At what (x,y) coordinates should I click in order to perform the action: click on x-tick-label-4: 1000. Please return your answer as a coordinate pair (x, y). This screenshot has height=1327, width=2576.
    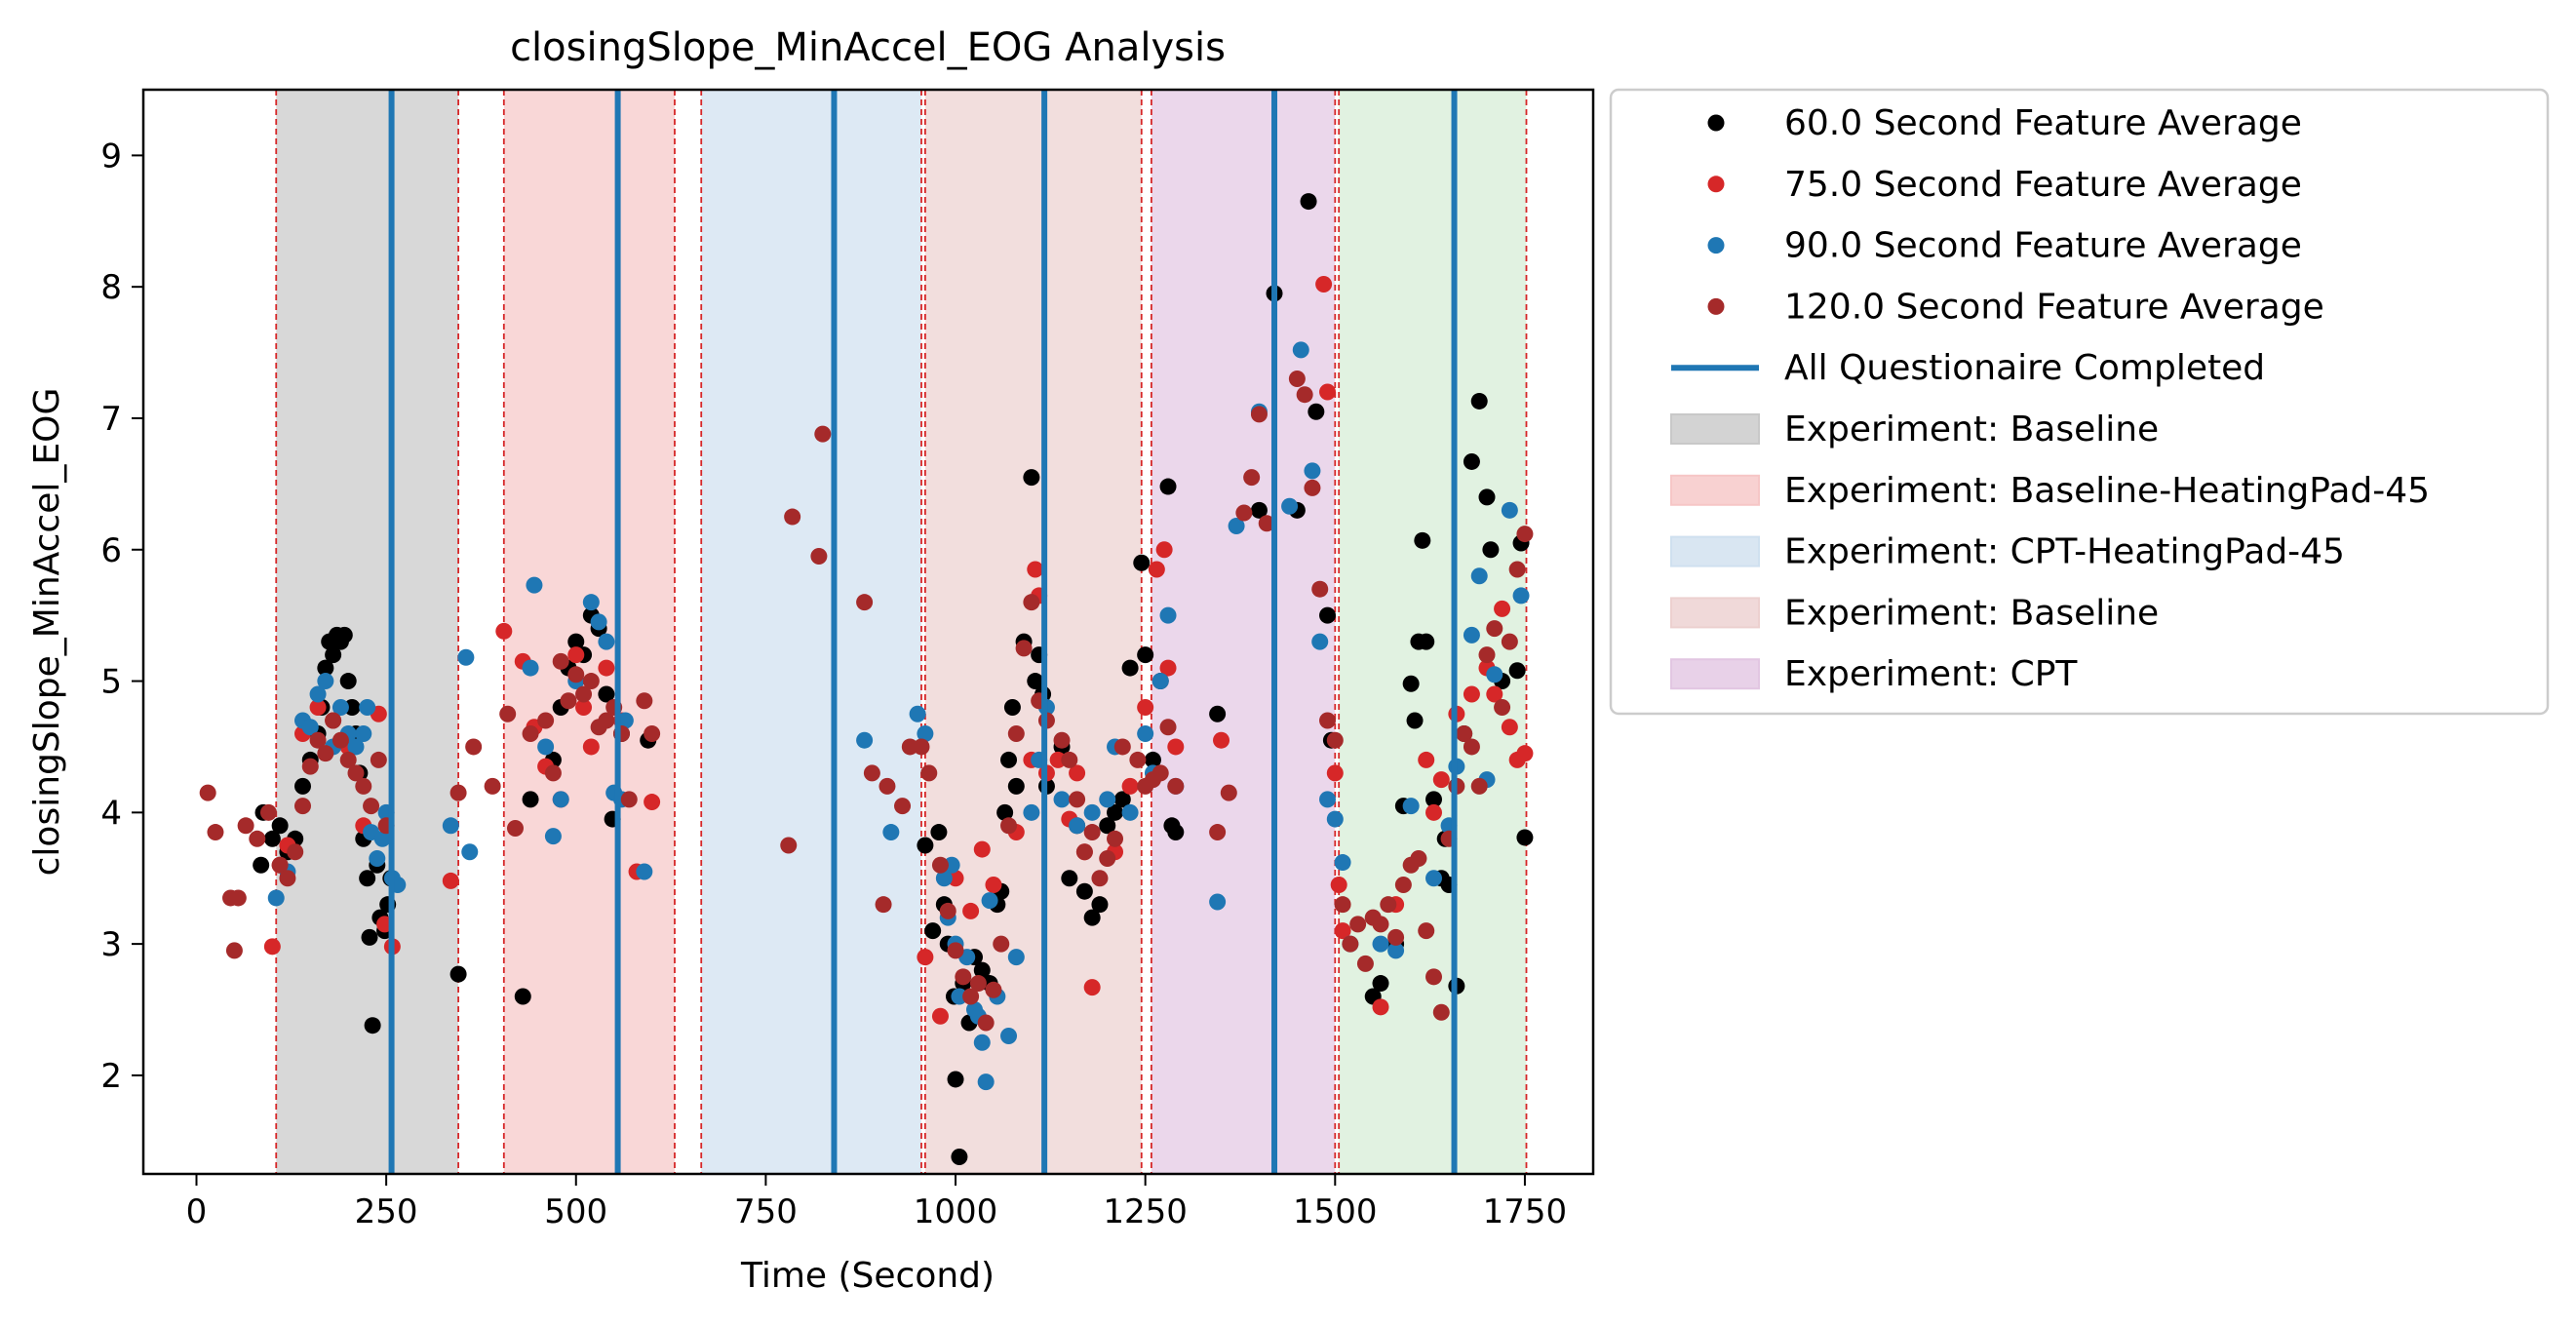
    Looking at the image, I should click on (956, 1211).